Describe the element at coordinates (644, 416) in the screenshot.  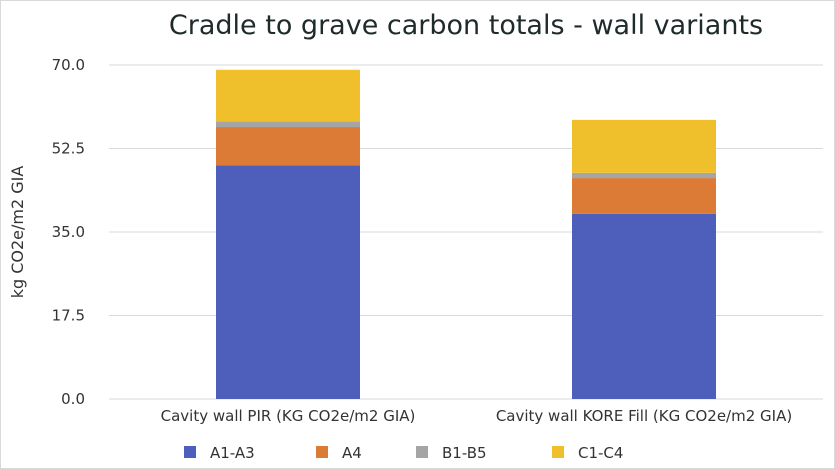
I see `x-tick-label: Cavity wall KORE Fill (KG CO2e/m2 GIA)` at that location.